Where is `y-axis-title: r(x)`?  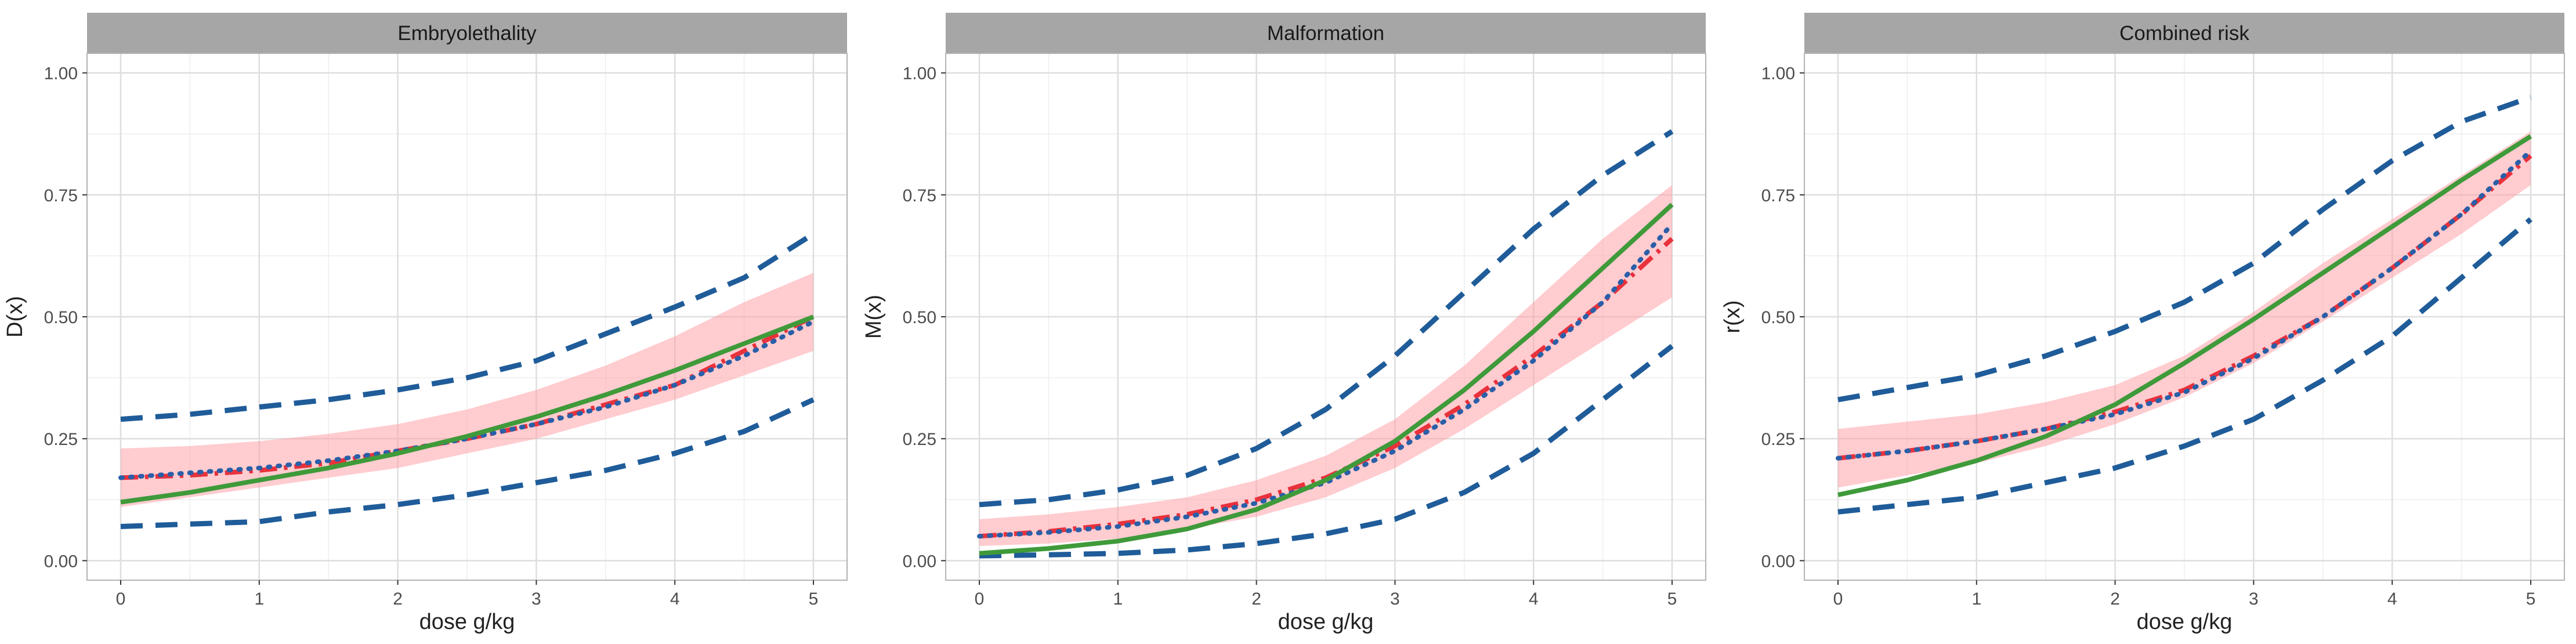
y-axis-title: r(x) is located at coordinates (1732, 317).